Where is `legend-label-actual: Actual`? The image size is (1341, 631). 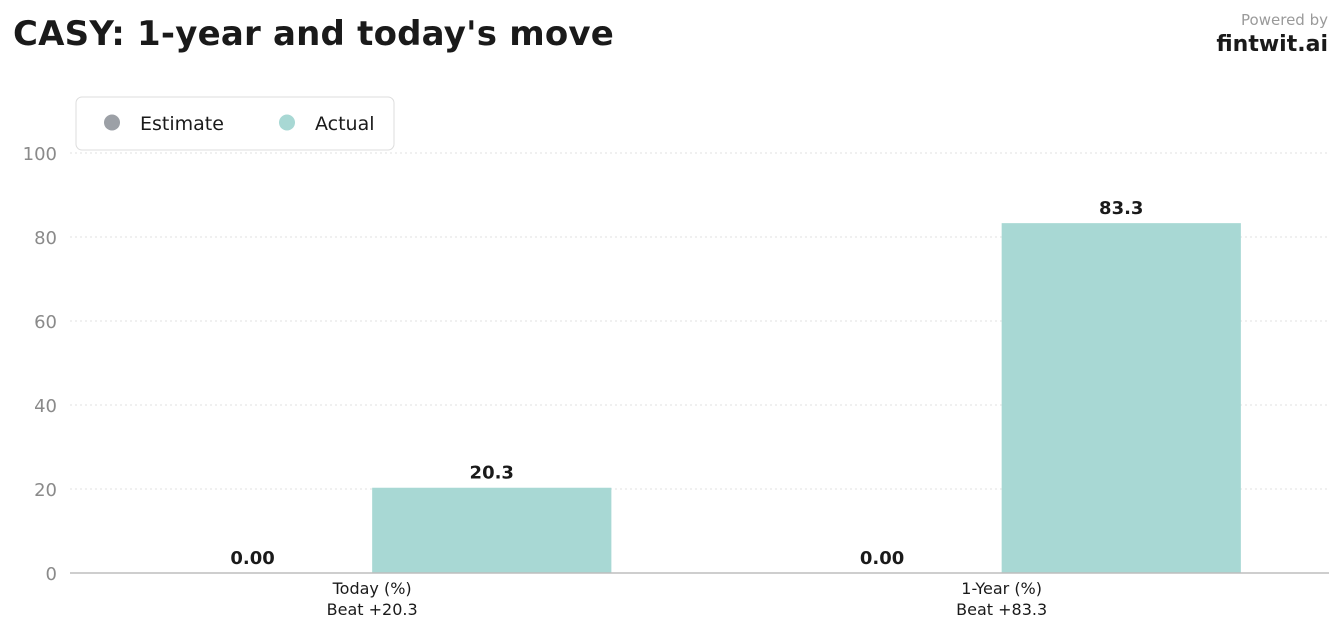 legend-label-actual: Actual is located at coordinates (345, 124).